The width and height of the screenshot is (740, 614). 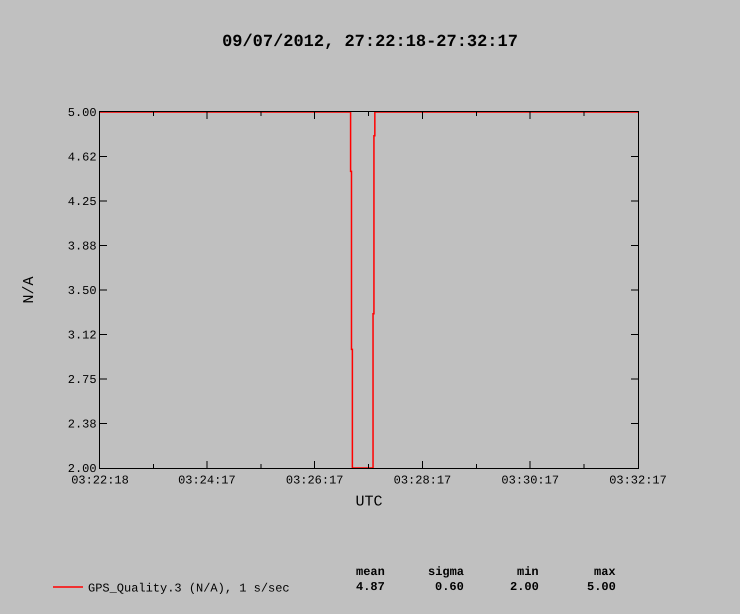 What do you see at coordinates (449, 587) in the screenshot?
I see `text: 0.60` at bounding box center [449, 587].